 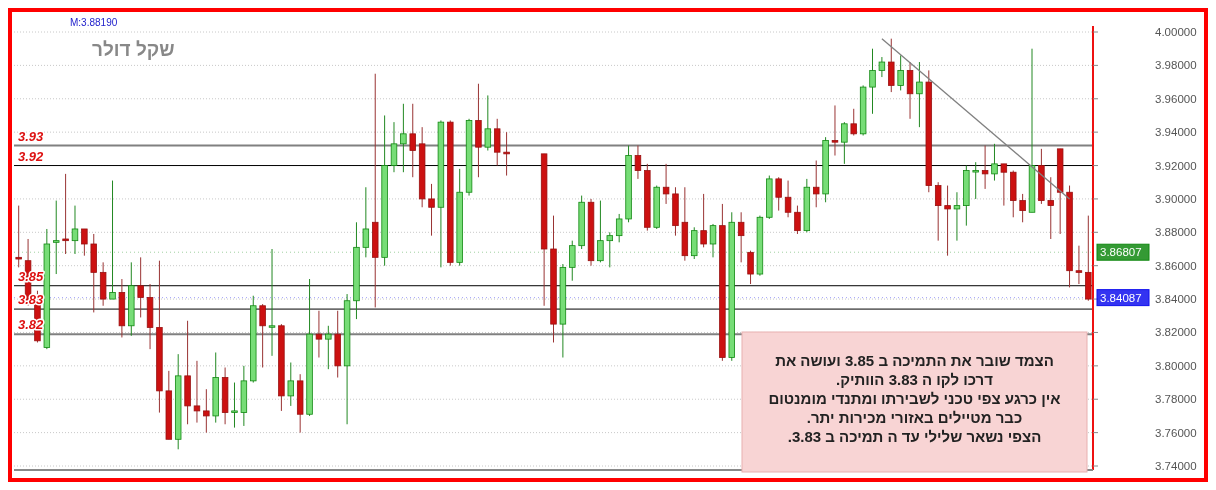 What do you see at coordinates (1176, 198) in the screenshot?
I see `y-tick-label: 3.90000` at bounding box center [1176, 198].